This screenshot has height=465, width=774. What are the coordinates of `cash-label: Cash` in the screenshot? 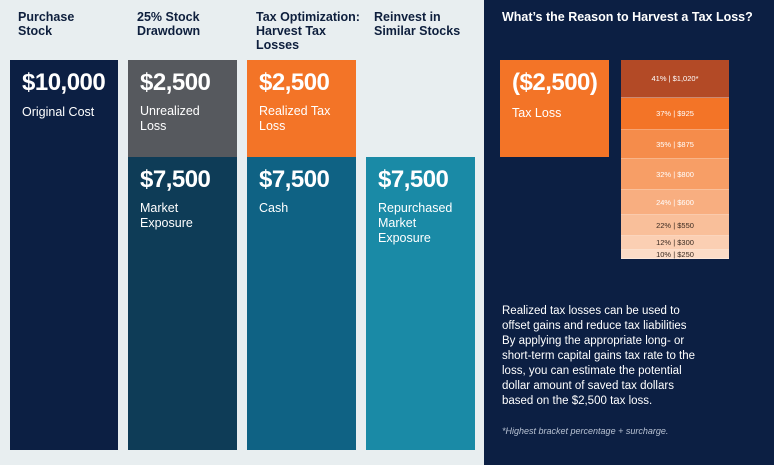 It's located at (274, 208).